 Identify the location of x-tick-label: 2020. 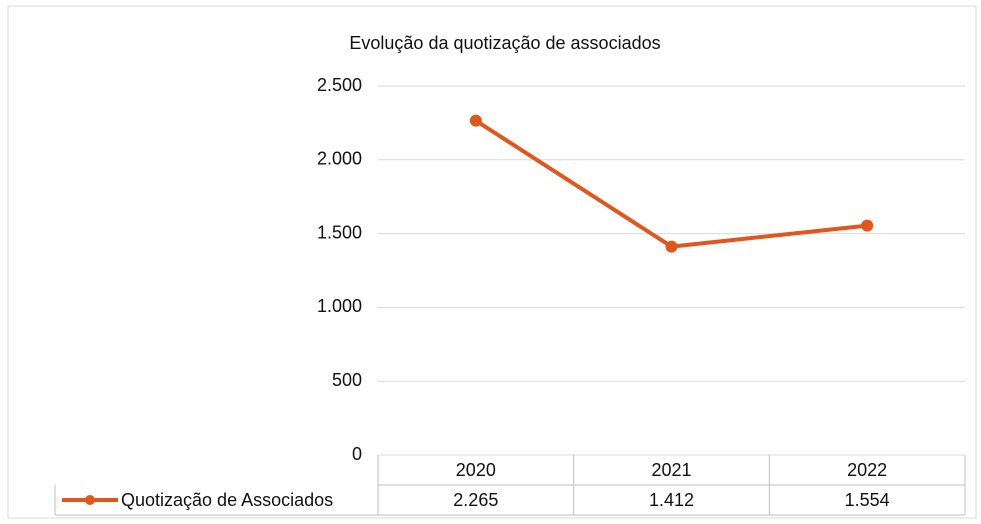
(476, 470).